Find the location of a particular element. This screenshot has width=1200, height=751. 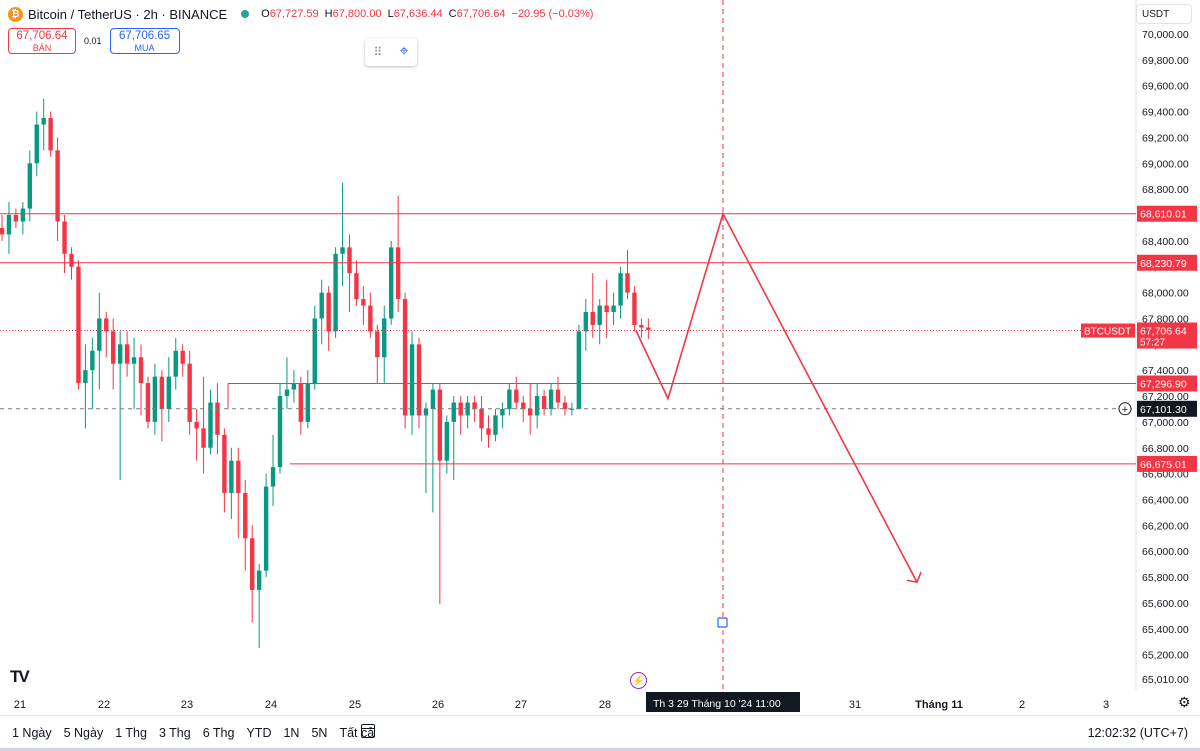

range-ytd: YTD is located at coordinates (259, 733).